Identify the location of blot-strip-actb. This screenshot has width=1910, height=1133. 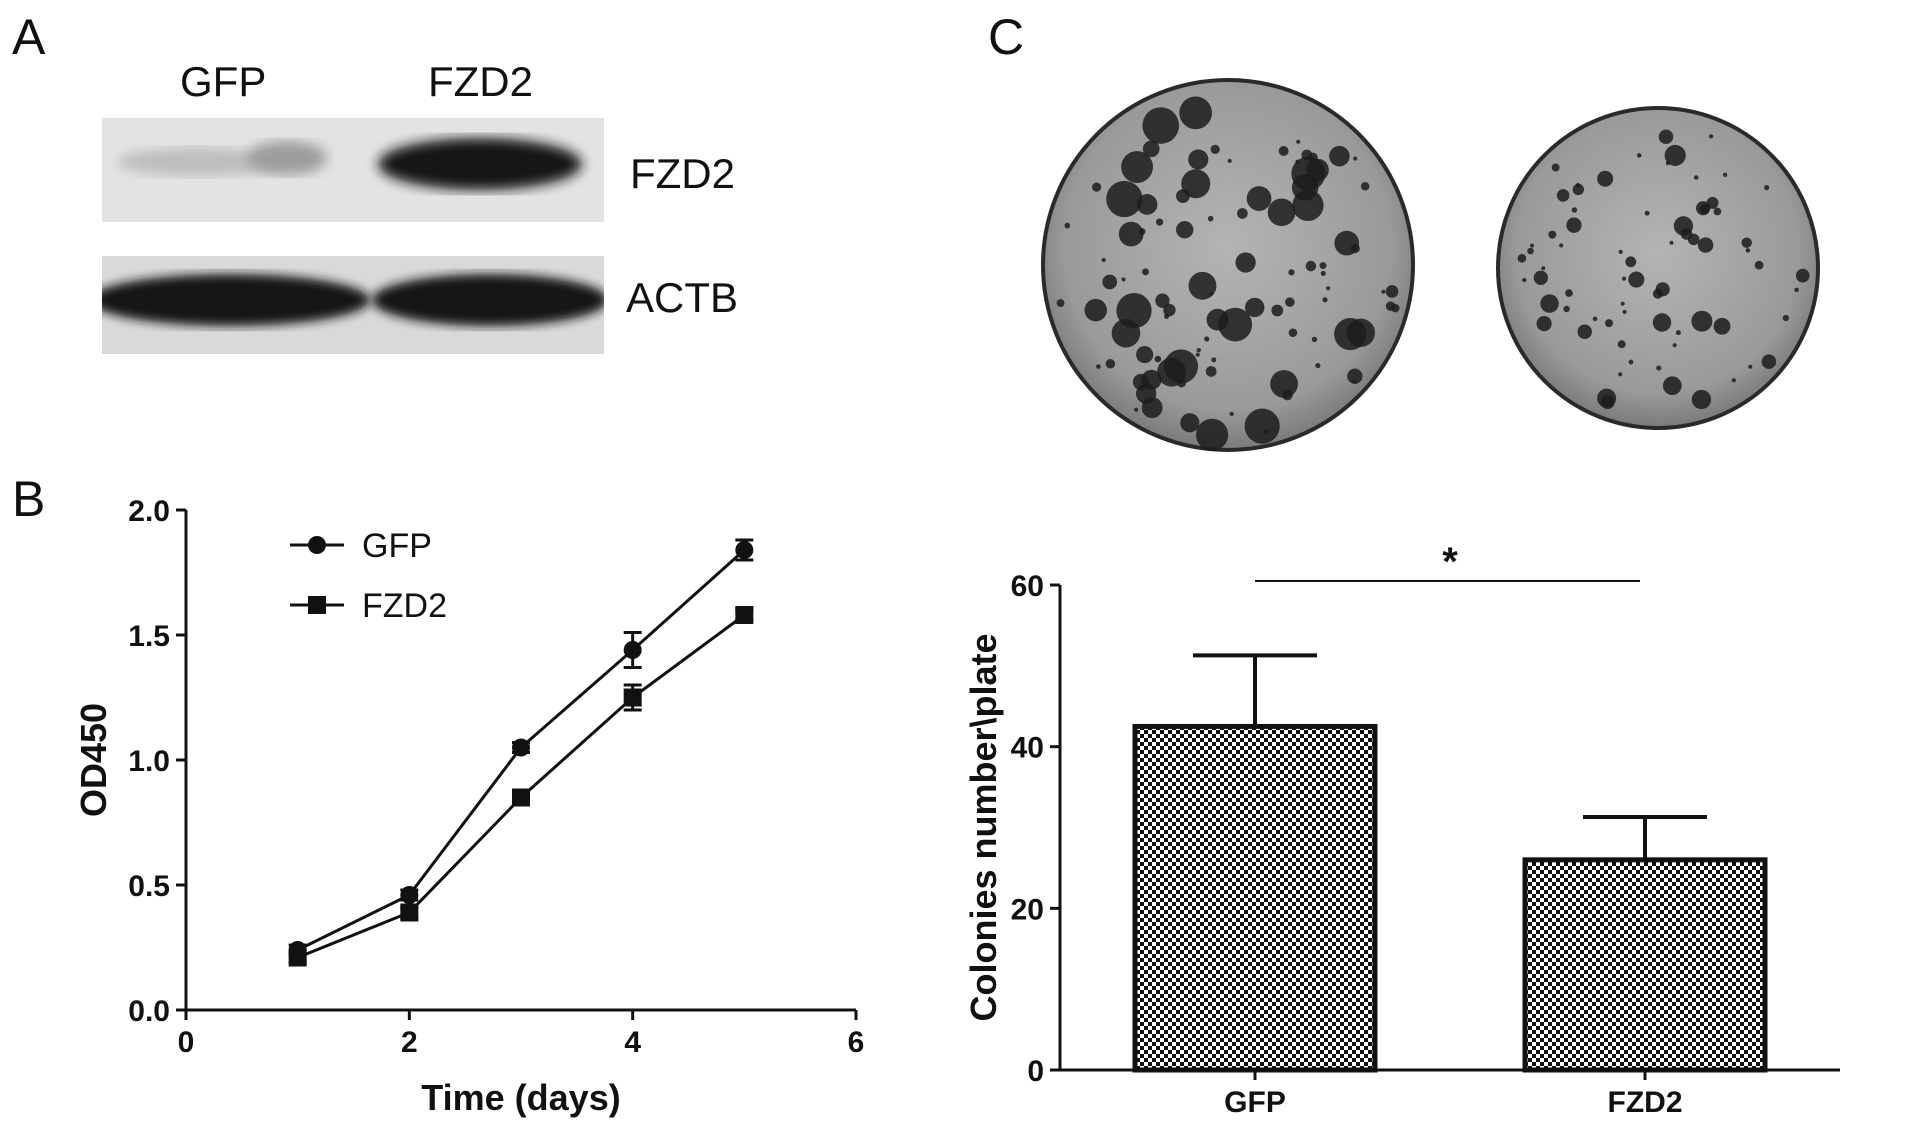
(353, 305).